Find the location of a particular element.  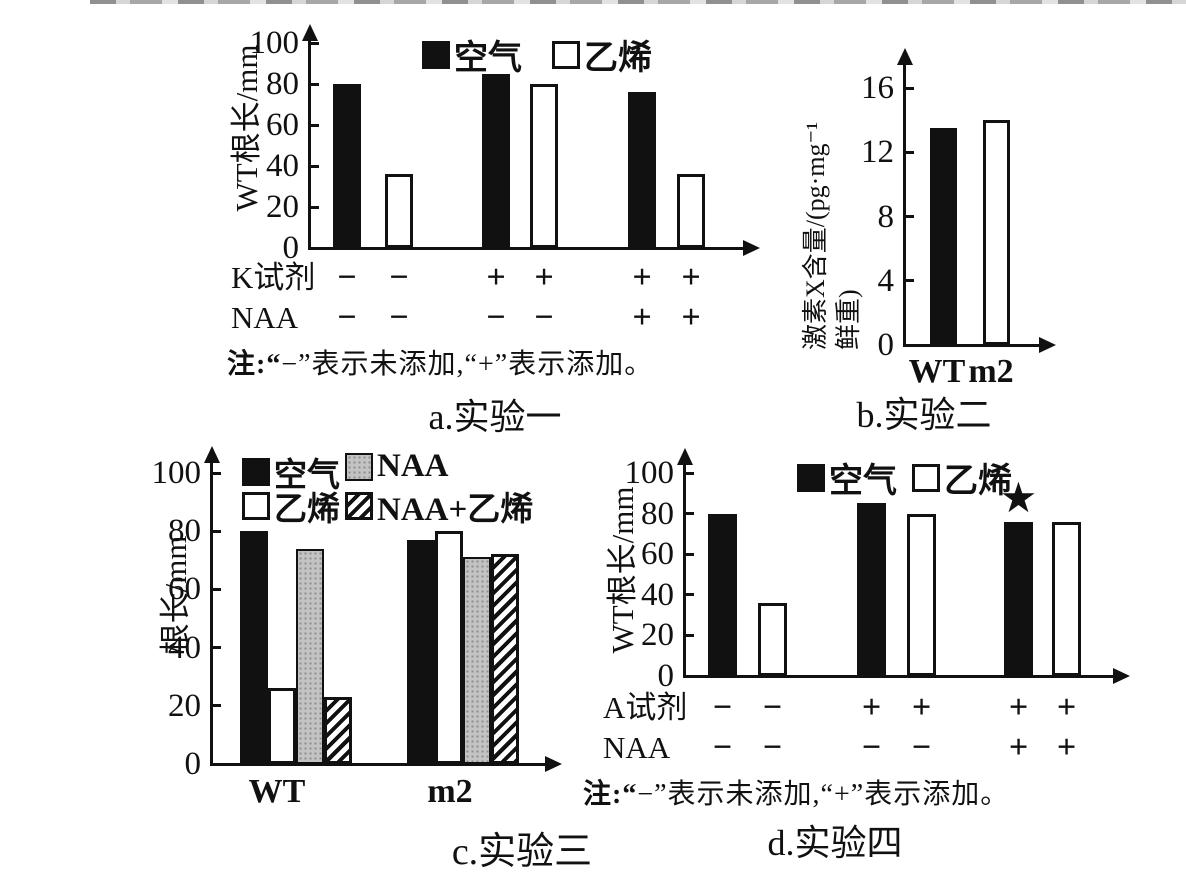

y-tick-label: 20 is located at coordinates (184, 705).